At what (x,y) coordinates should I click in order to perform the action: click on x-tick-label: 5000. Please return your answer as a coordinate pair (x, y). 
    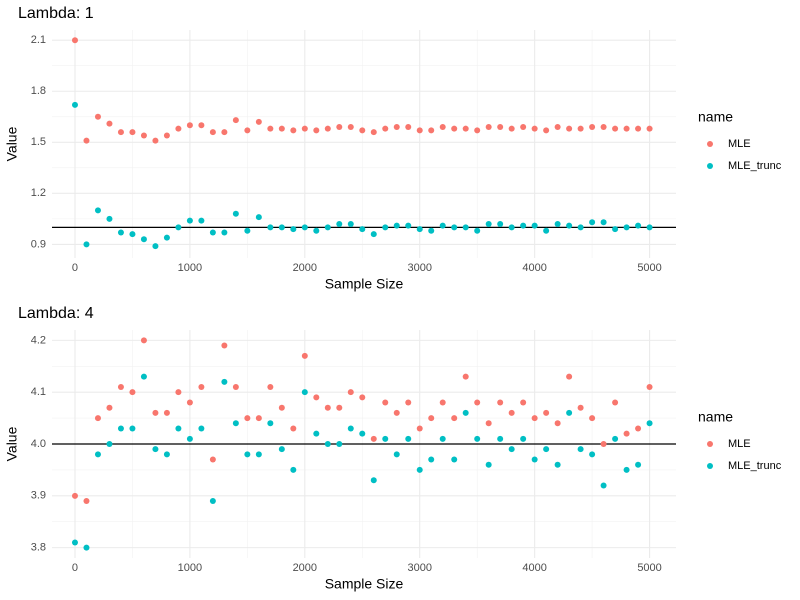
    Looking at the image, I should click on (649, 268).